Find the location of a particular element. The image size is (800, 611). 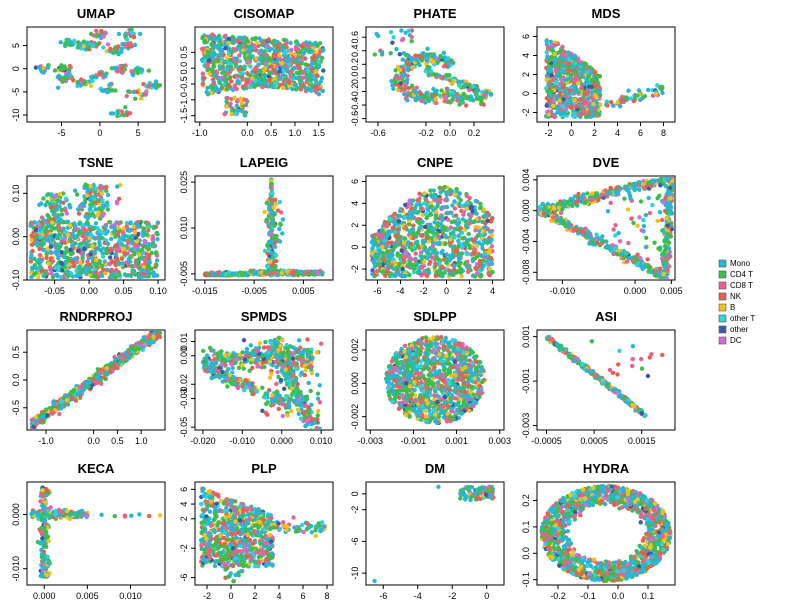

y-tick-label: 0.2 is located at coordinates (355, 64).